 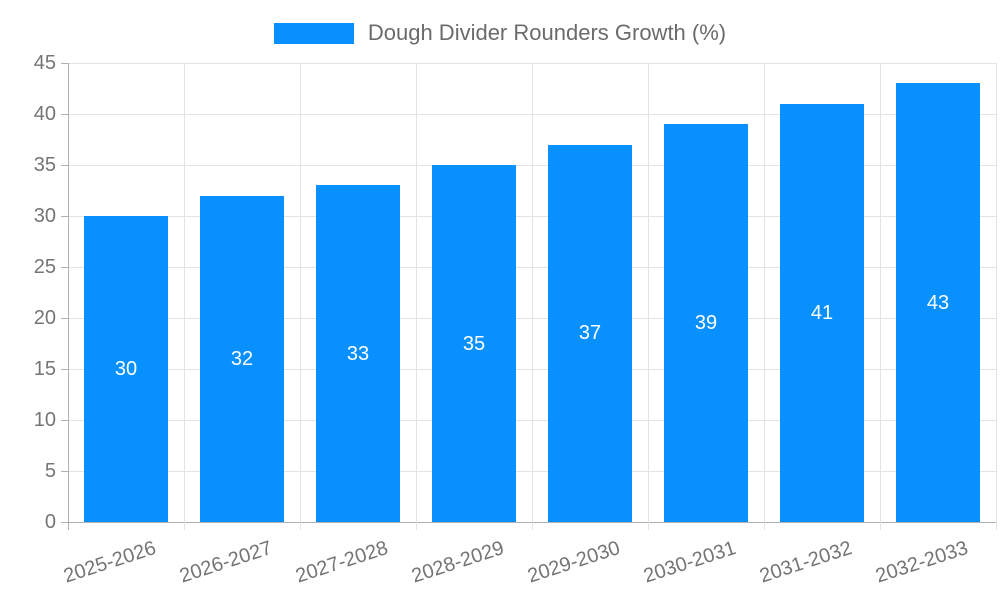 I want to click on bar-value-label: 43, so click(x=938, y=302).